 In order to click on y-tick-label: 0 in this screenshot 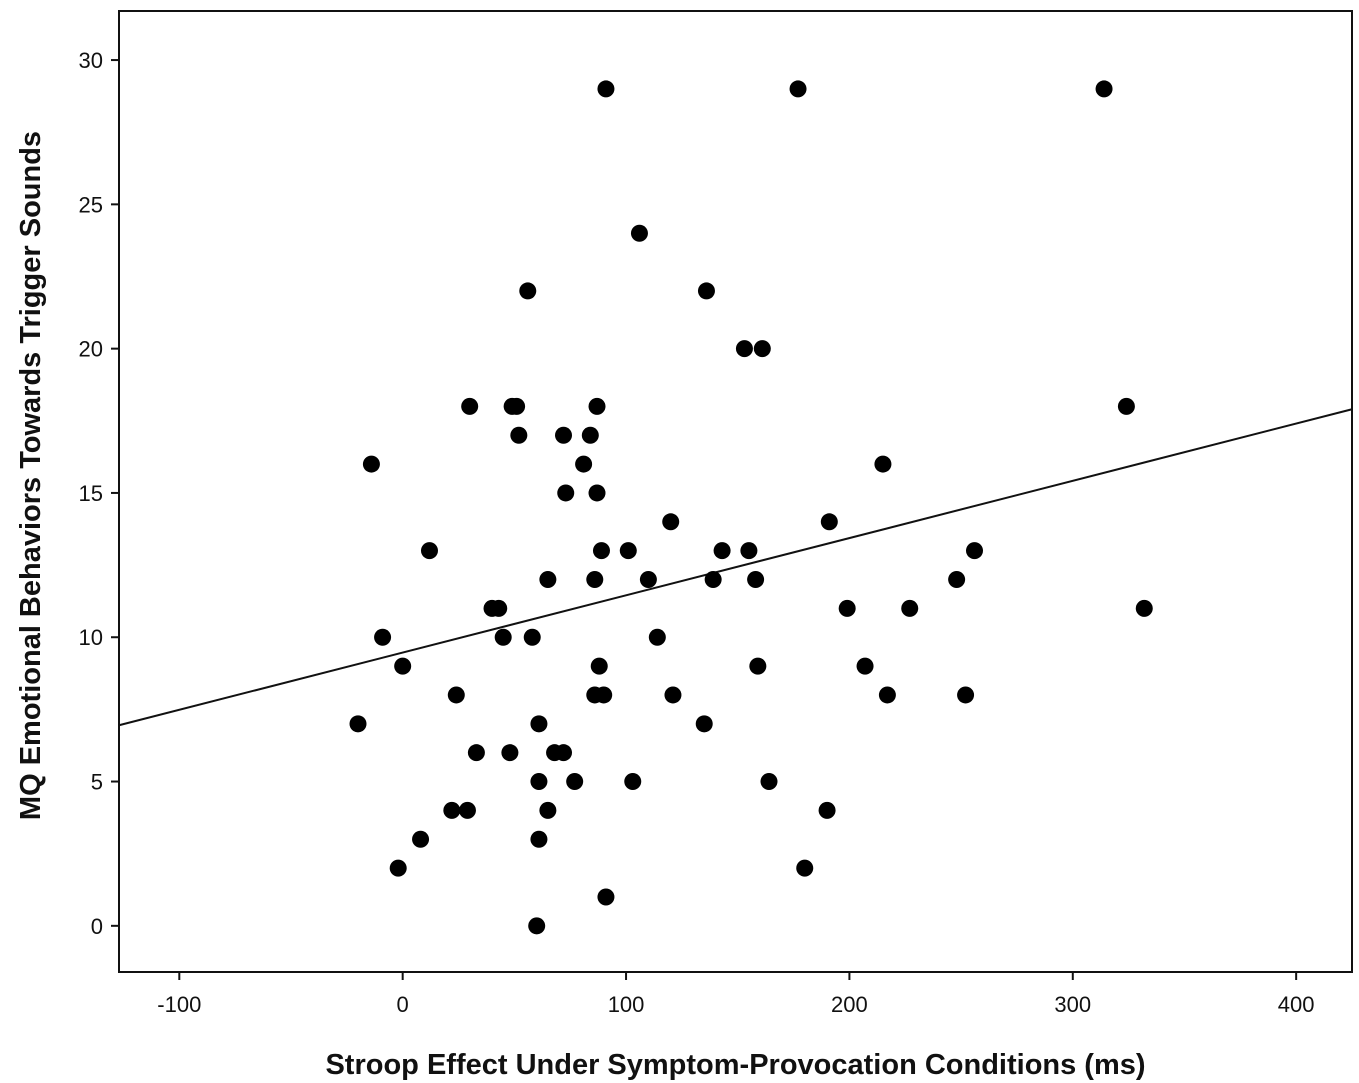, I will do `click(97, 926)`.